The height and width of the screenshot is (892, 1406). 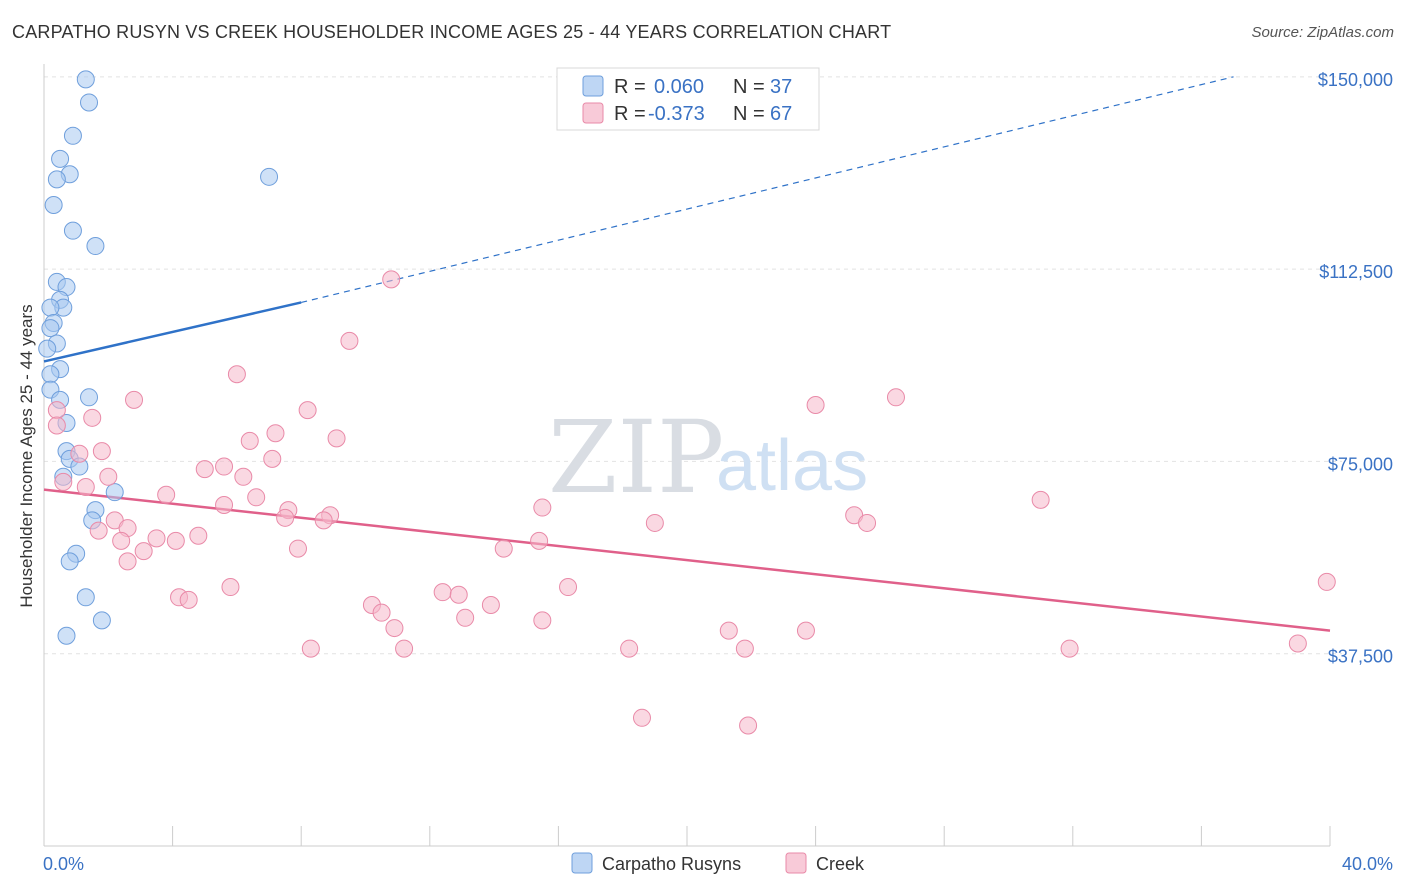 I want to click on watermark: ZIP atlas, so click(x=708, y=457).